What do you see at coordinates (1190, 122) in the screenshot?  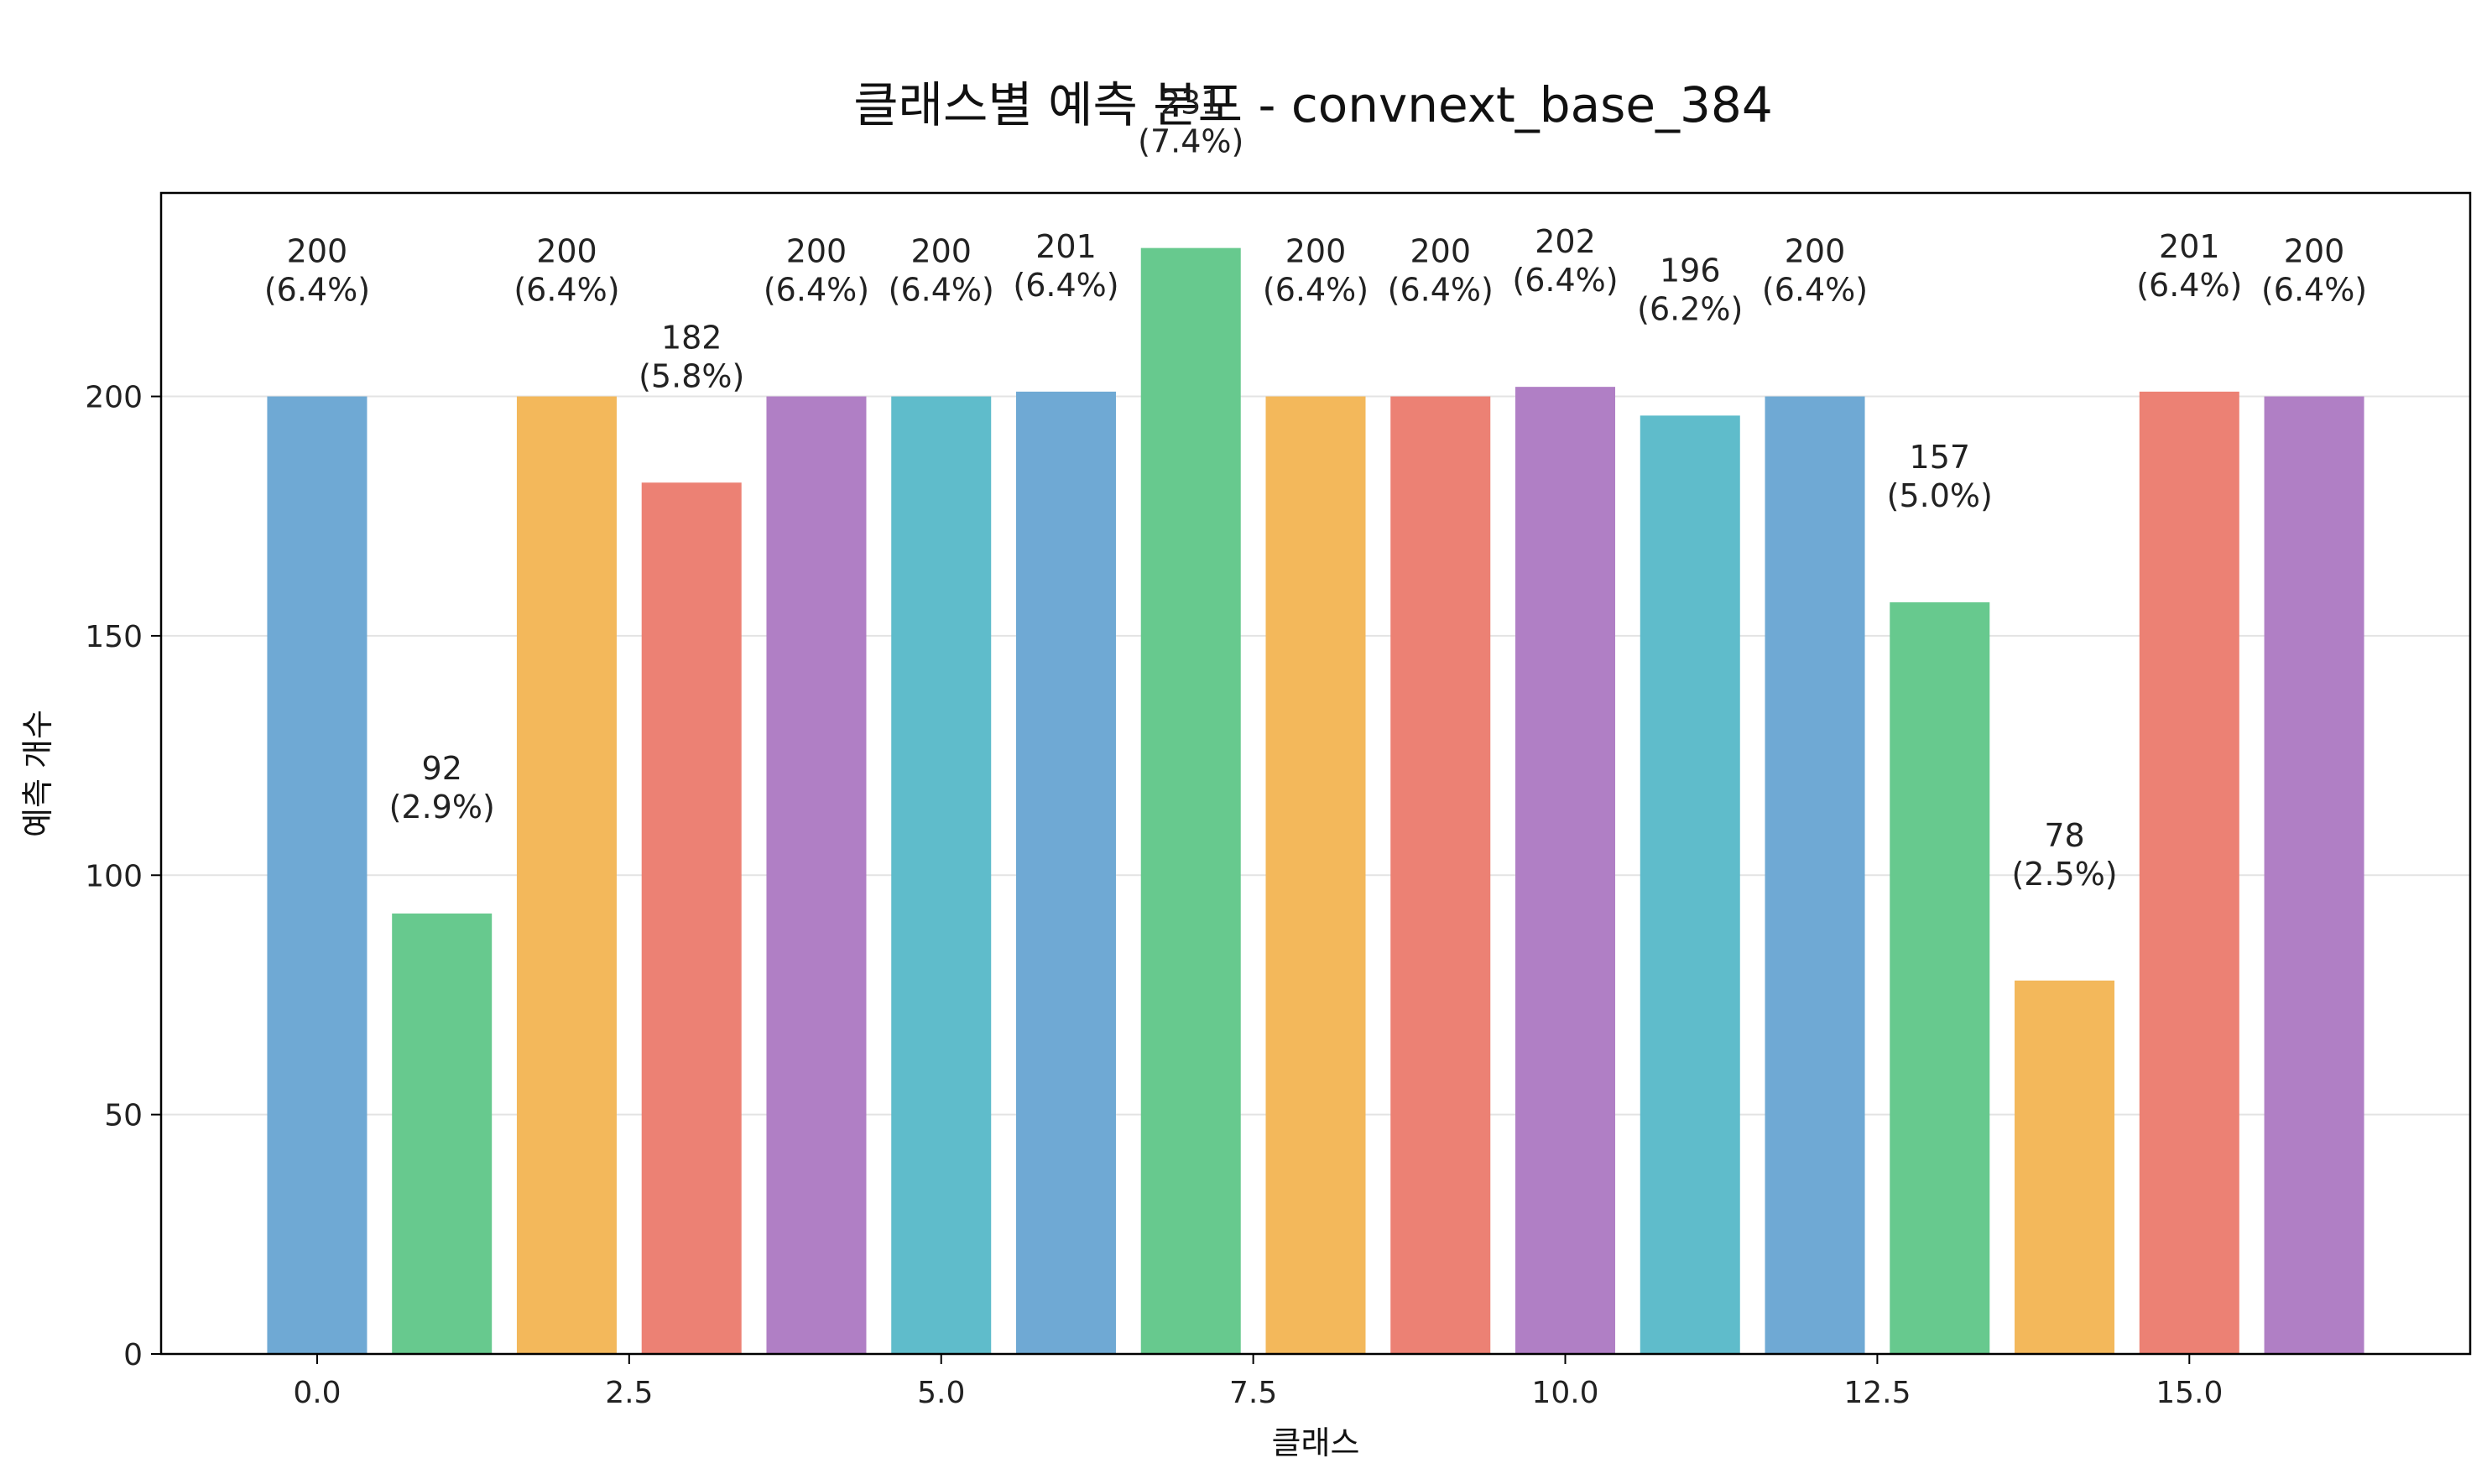 I see `data-label-class-7: 231 (7.4%)` at bounding box center [1190, 122].